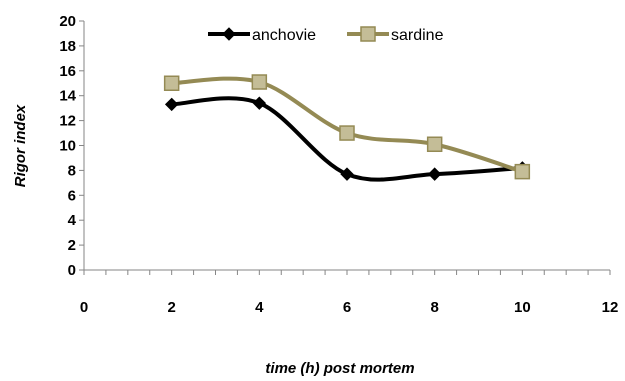  What do you see at coordinates (72, 245) in the screenshot?
I see `y-tick-label: 2` at bounding box center [72, 245].